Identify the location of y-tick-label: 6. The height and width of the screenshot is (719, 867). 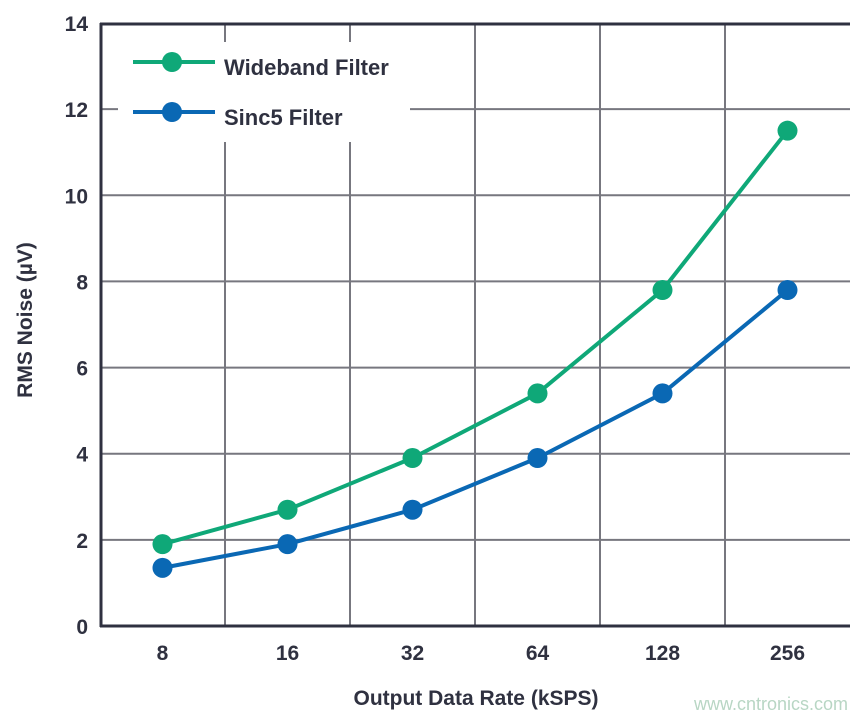
(82, 369).